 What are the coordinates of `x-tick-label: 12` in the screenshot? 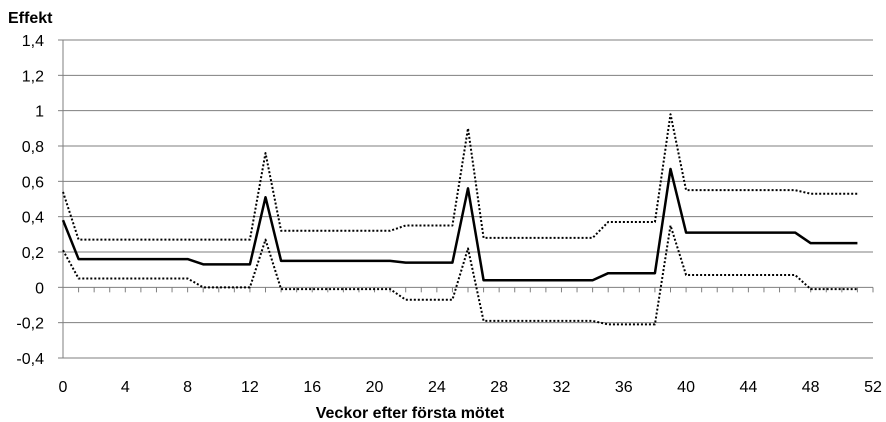 It's located at (250, 387).